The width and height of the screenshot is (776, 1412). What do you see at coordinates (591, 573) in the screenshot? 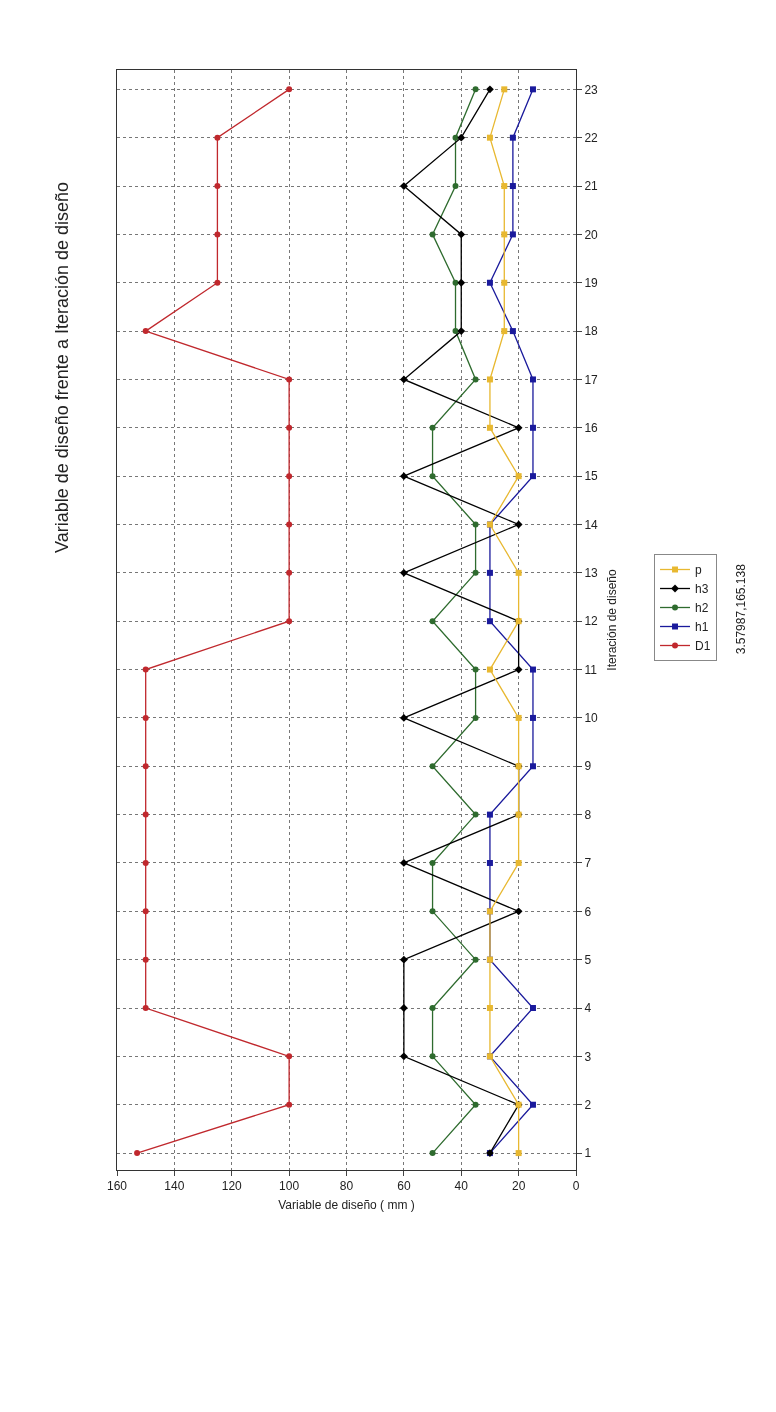
I see `y-tick-label: 13` at bounding box center [591, 573].